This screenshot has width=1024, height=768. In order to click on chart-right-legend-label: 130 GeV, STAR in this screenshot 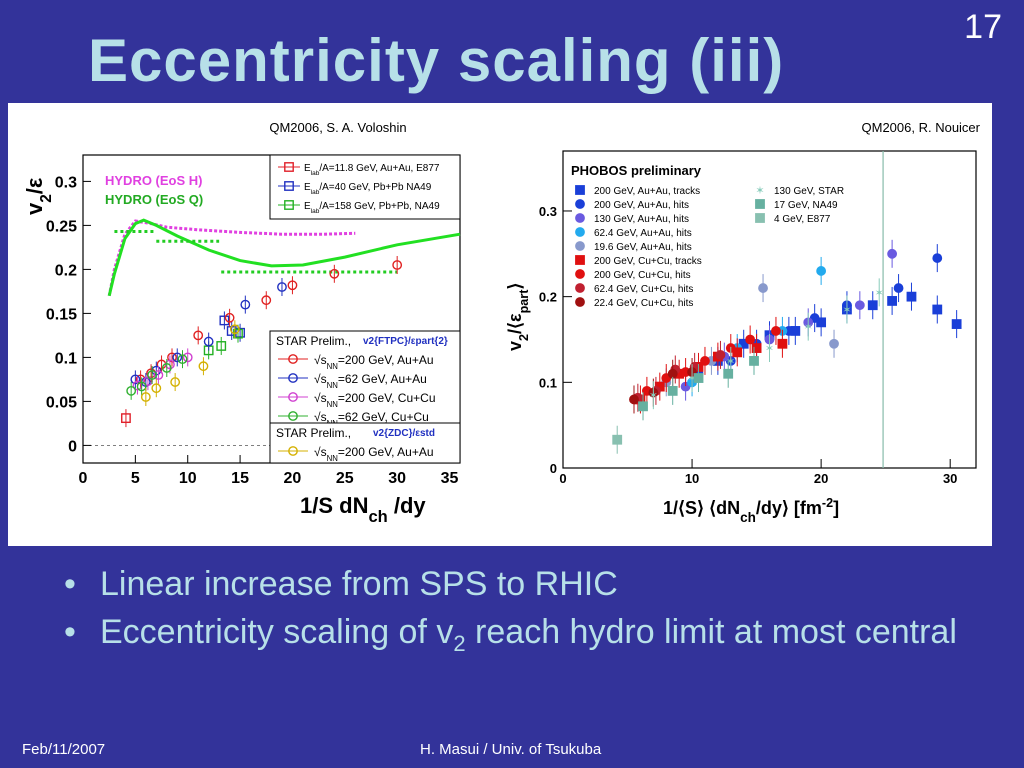, I will do `click(809, 191)`.